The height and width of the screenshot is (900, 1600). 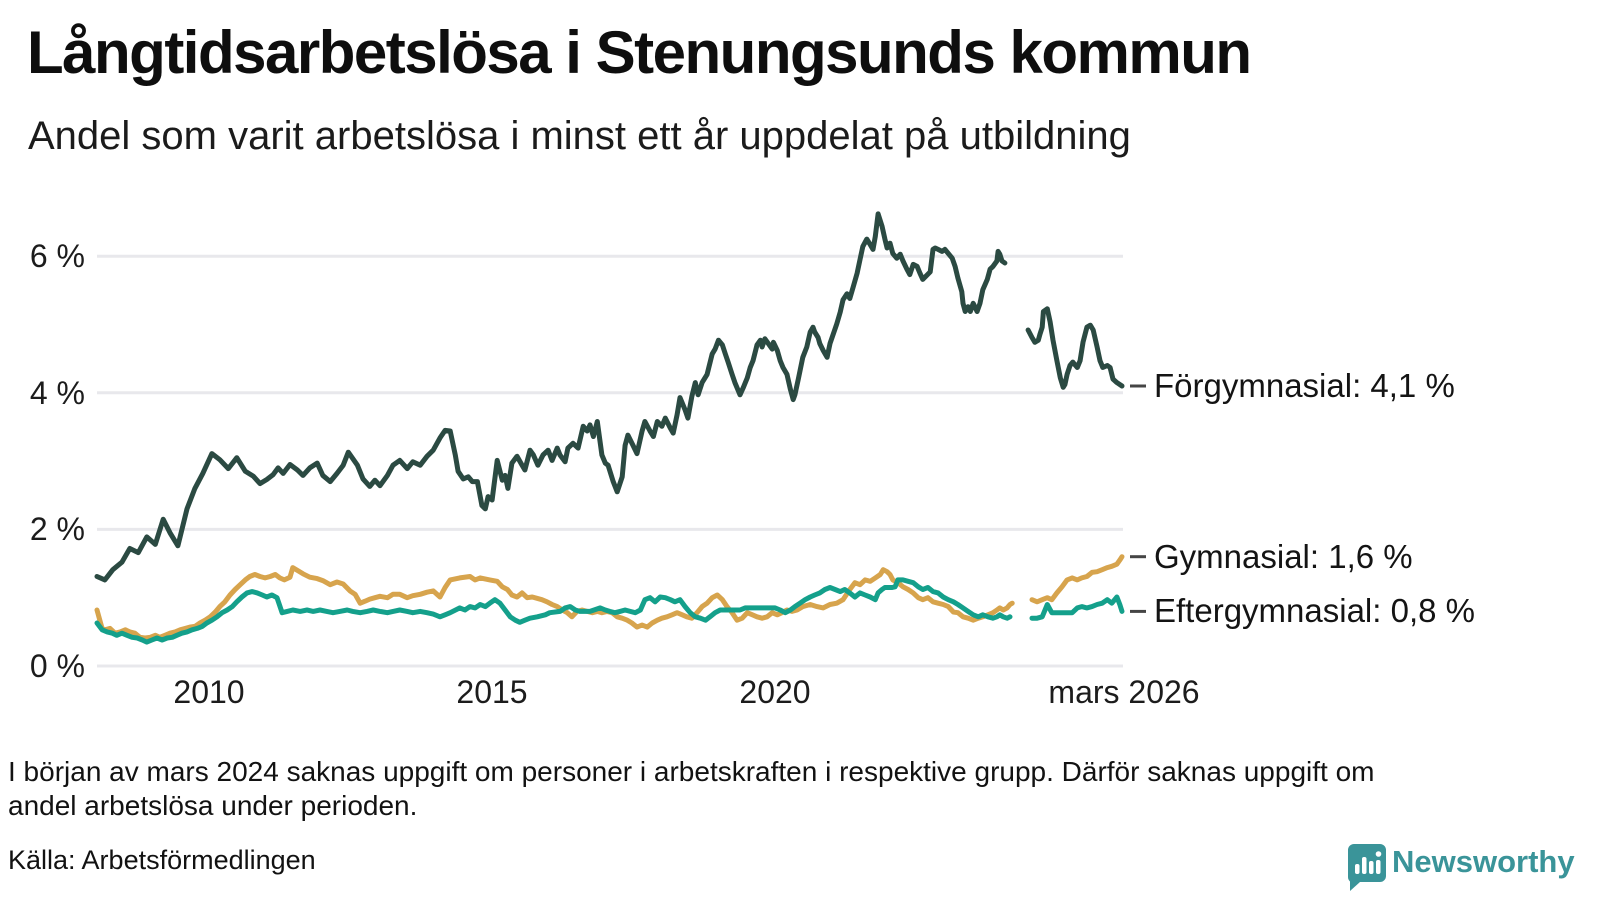 What do you see at coordinates (57, 529) in the screenshot?
I see `y-tick-2pct: 2 %` at bounding box center [57, 529].